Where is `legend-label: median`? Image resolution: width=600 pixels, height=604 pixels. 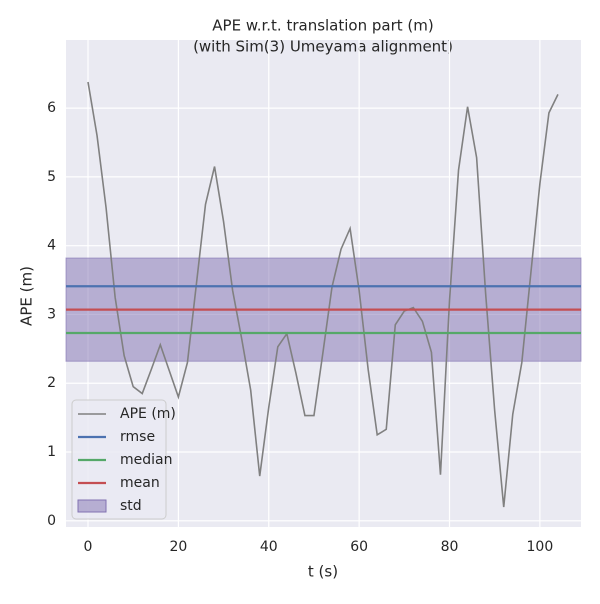 legend-label: median is located at coordinates (146, 460).